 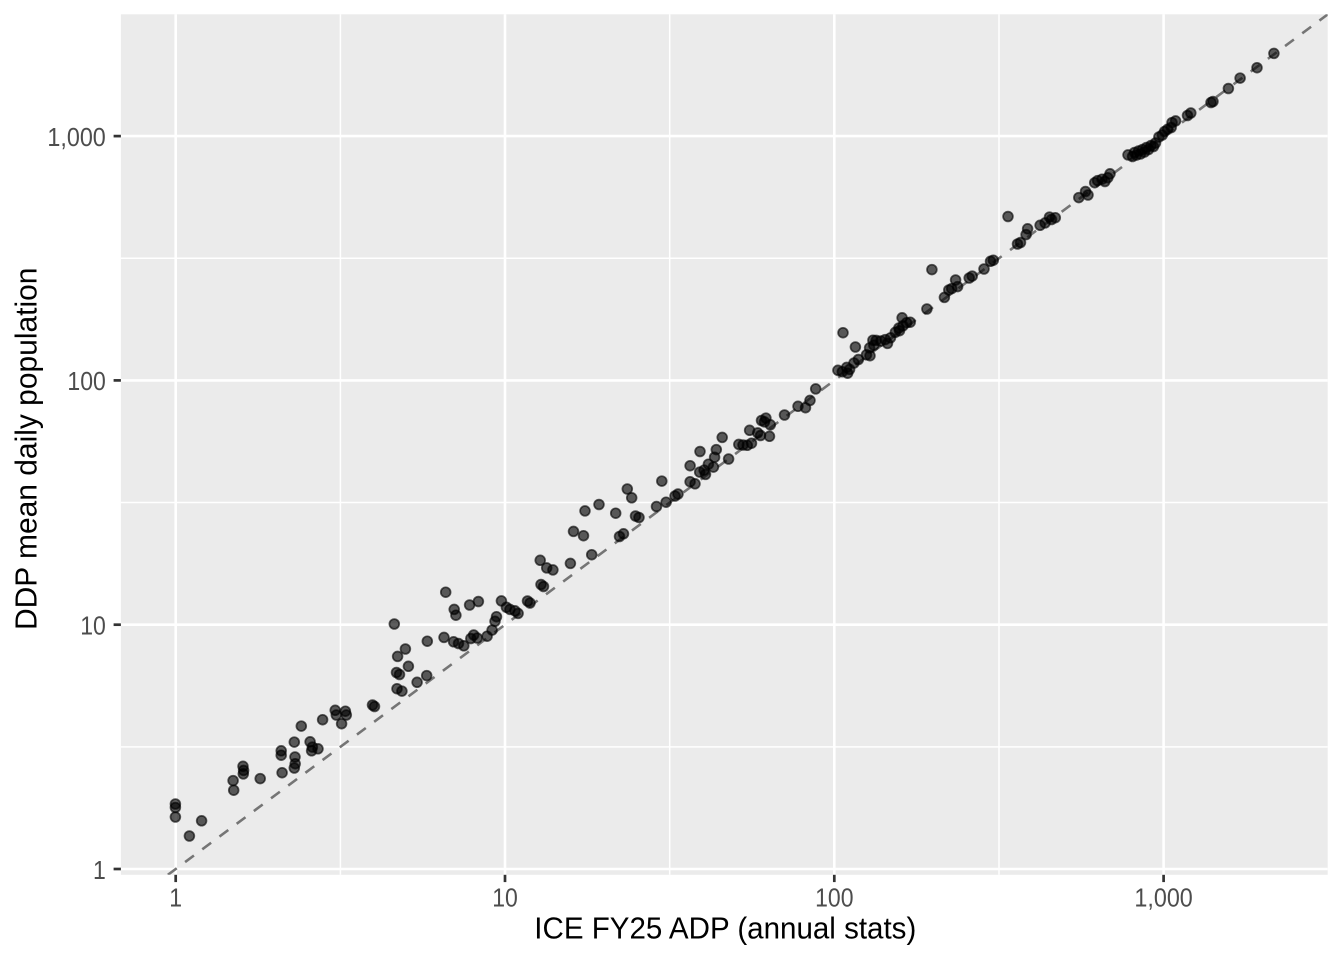 What do you see at coordinates (725, 928) in the screenshot?
I see `svg-text: ICE FY25 ADP (annual stats)` at bounding box center [725, 928].